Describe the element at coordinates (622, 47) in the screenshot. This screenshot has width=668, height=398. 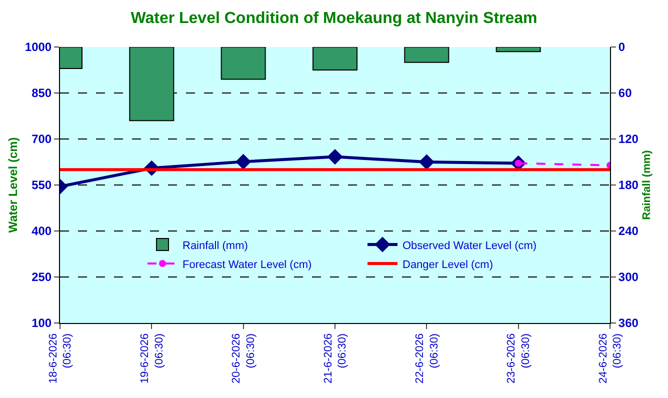
I see `y2-tick-label: 0` at that location.